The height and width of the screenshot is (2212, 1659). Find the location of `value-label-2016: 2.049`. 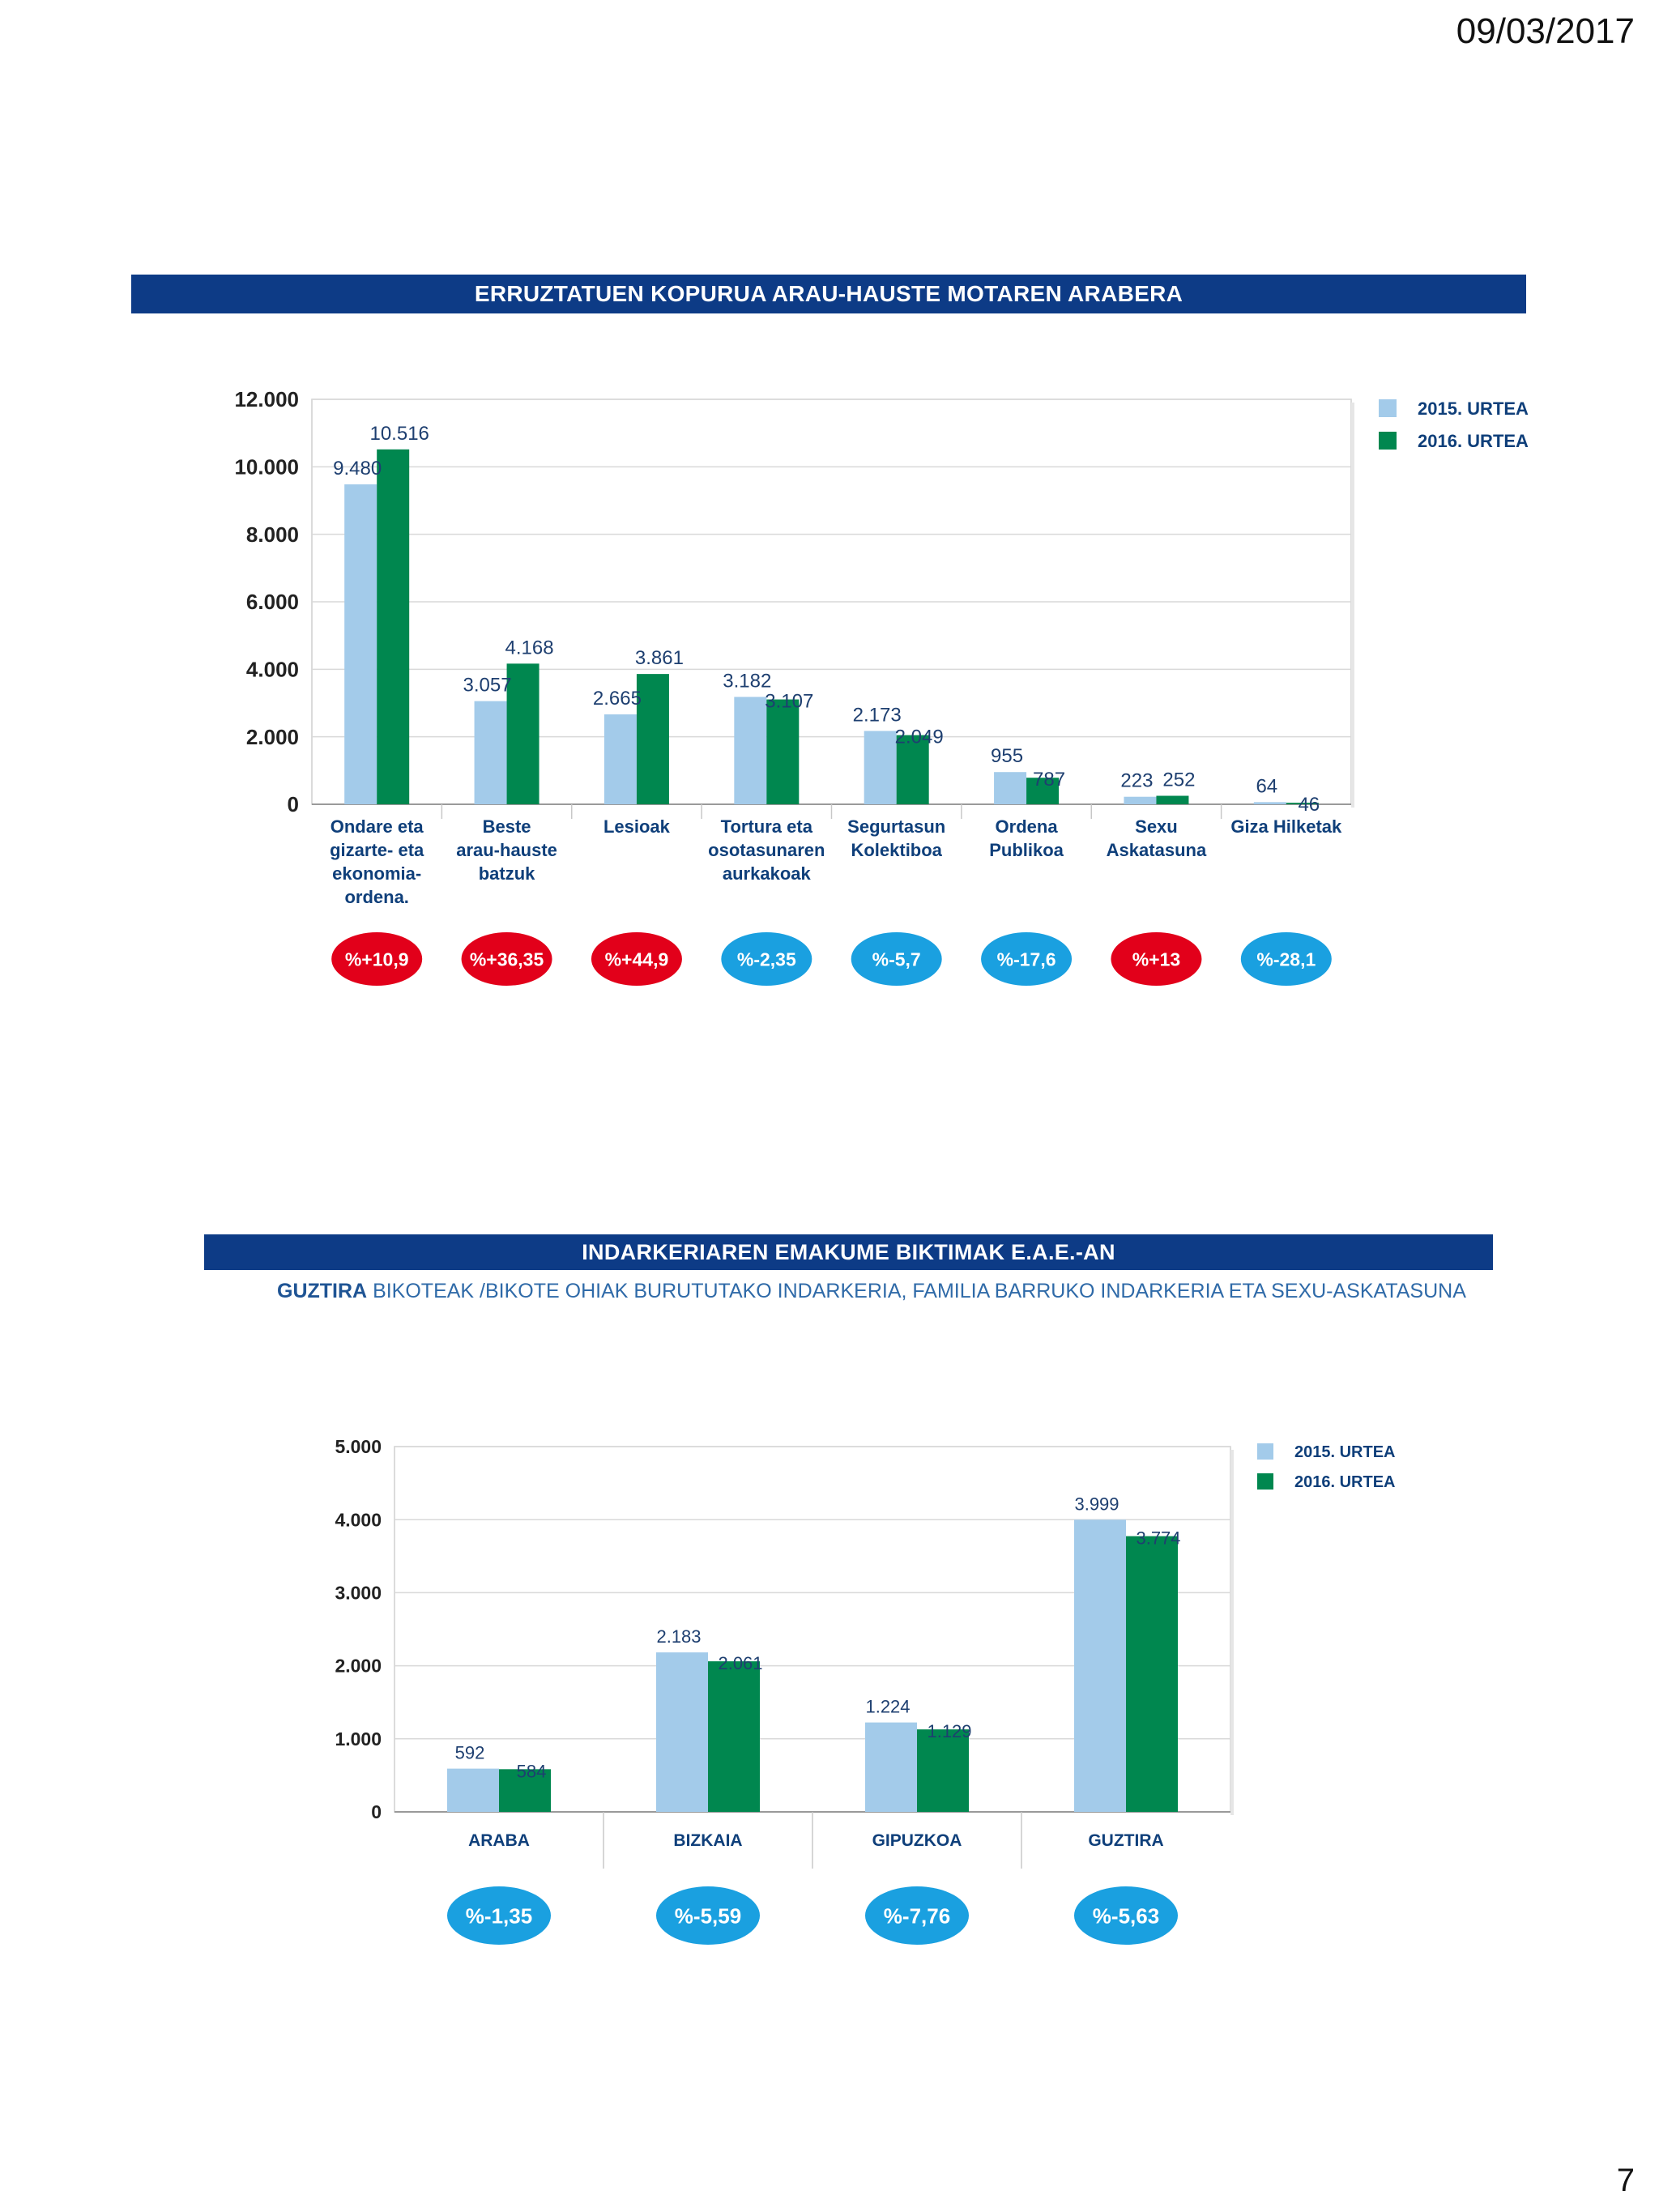

value-label-2016: 2.049 is located at coordinates (919, 738).